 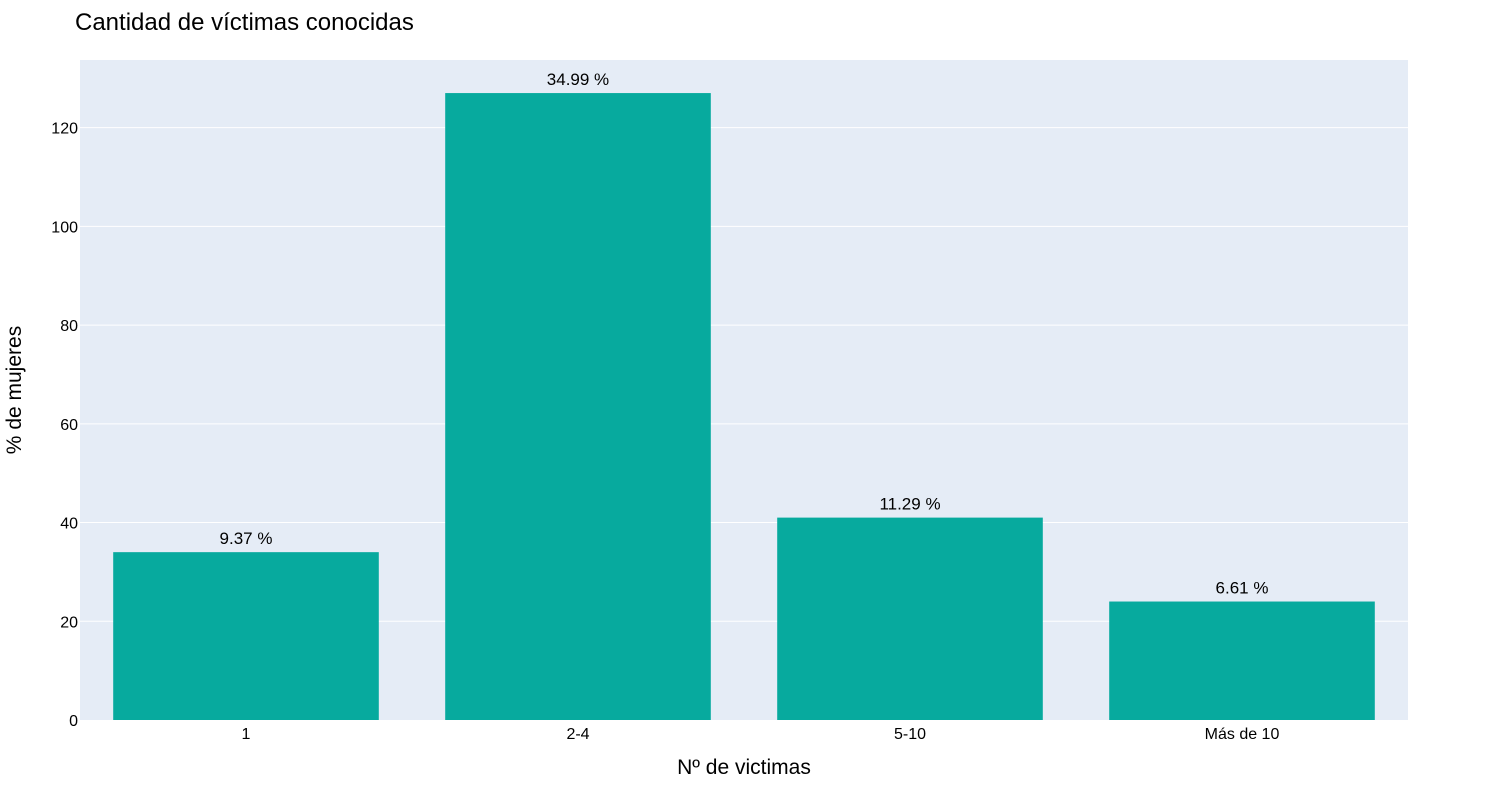 What do you see at coordinates (910, 734) in the screenshot?
I see `x-tick-label: 5-10` at bounding box center [910, 734].